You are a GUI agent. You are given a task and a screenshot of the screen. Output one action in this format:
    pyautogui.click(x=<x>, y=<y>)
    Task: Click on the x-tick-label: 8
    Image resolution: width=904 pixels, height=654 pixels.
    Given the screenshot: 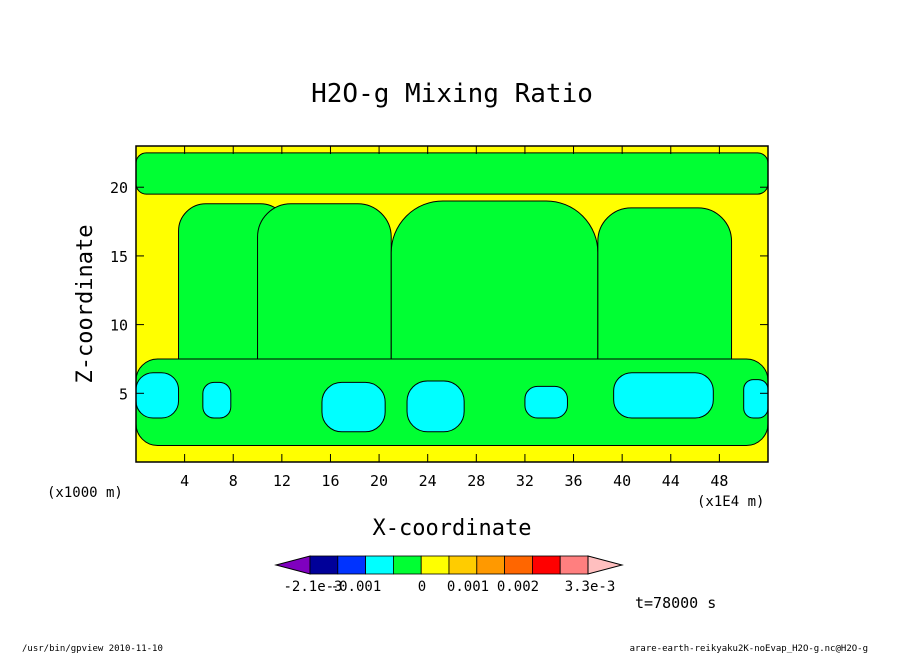 What is the action you would take?
    pyautogui.click(x=233, y=481)
    